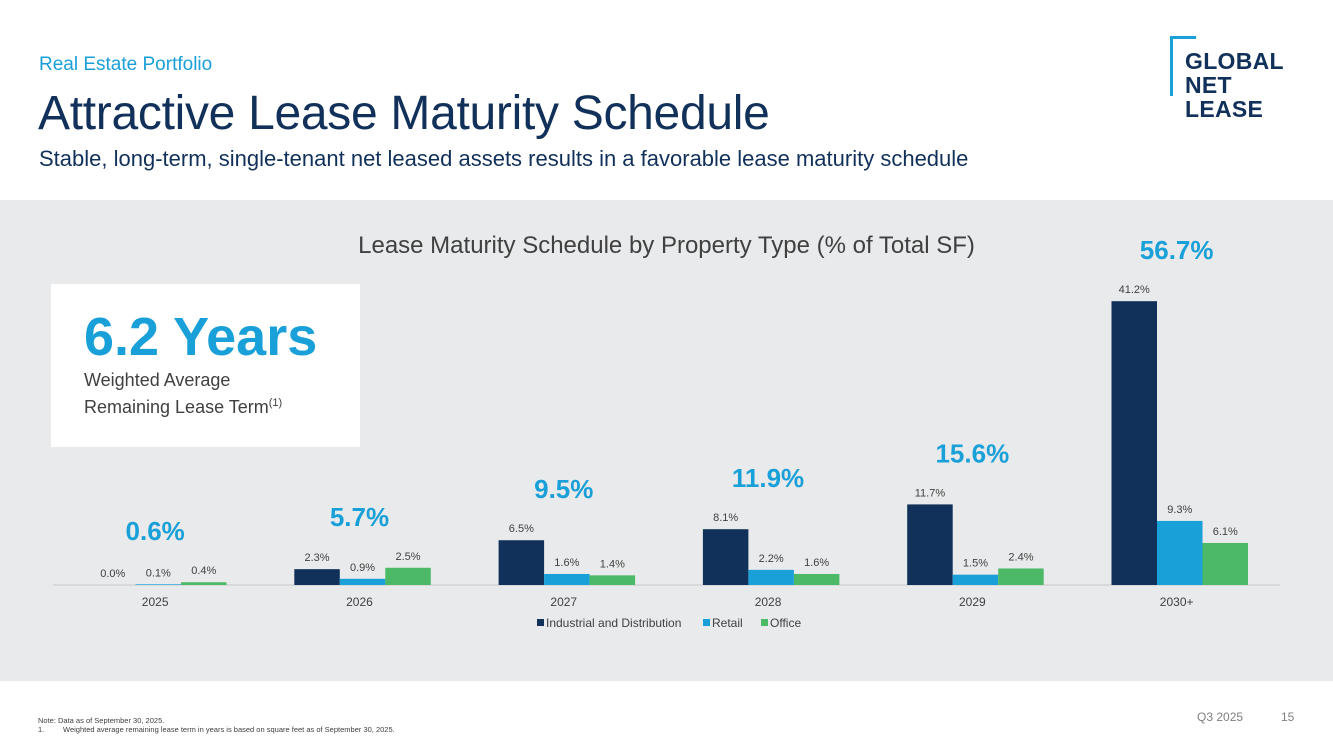 Image resolution: width=1333 pixels, height=749 pixels. I want to click on footnote-note: Note: Data as of September 30, 2025., so click(101, 720).